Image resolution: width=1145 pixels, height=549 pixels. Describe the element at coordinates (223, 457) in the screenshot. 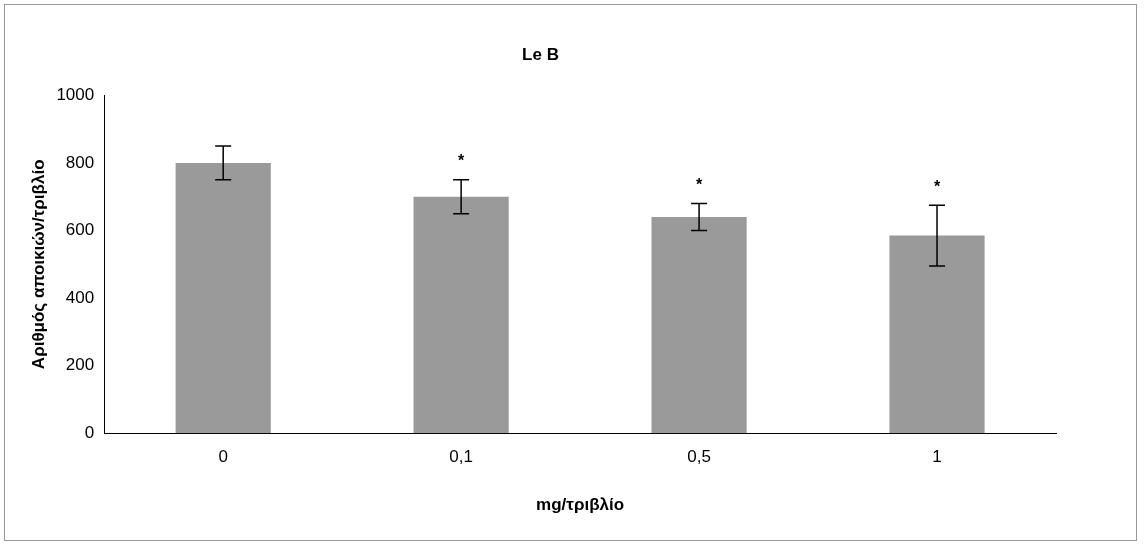

I see `x-tick-label: 0` at that location.